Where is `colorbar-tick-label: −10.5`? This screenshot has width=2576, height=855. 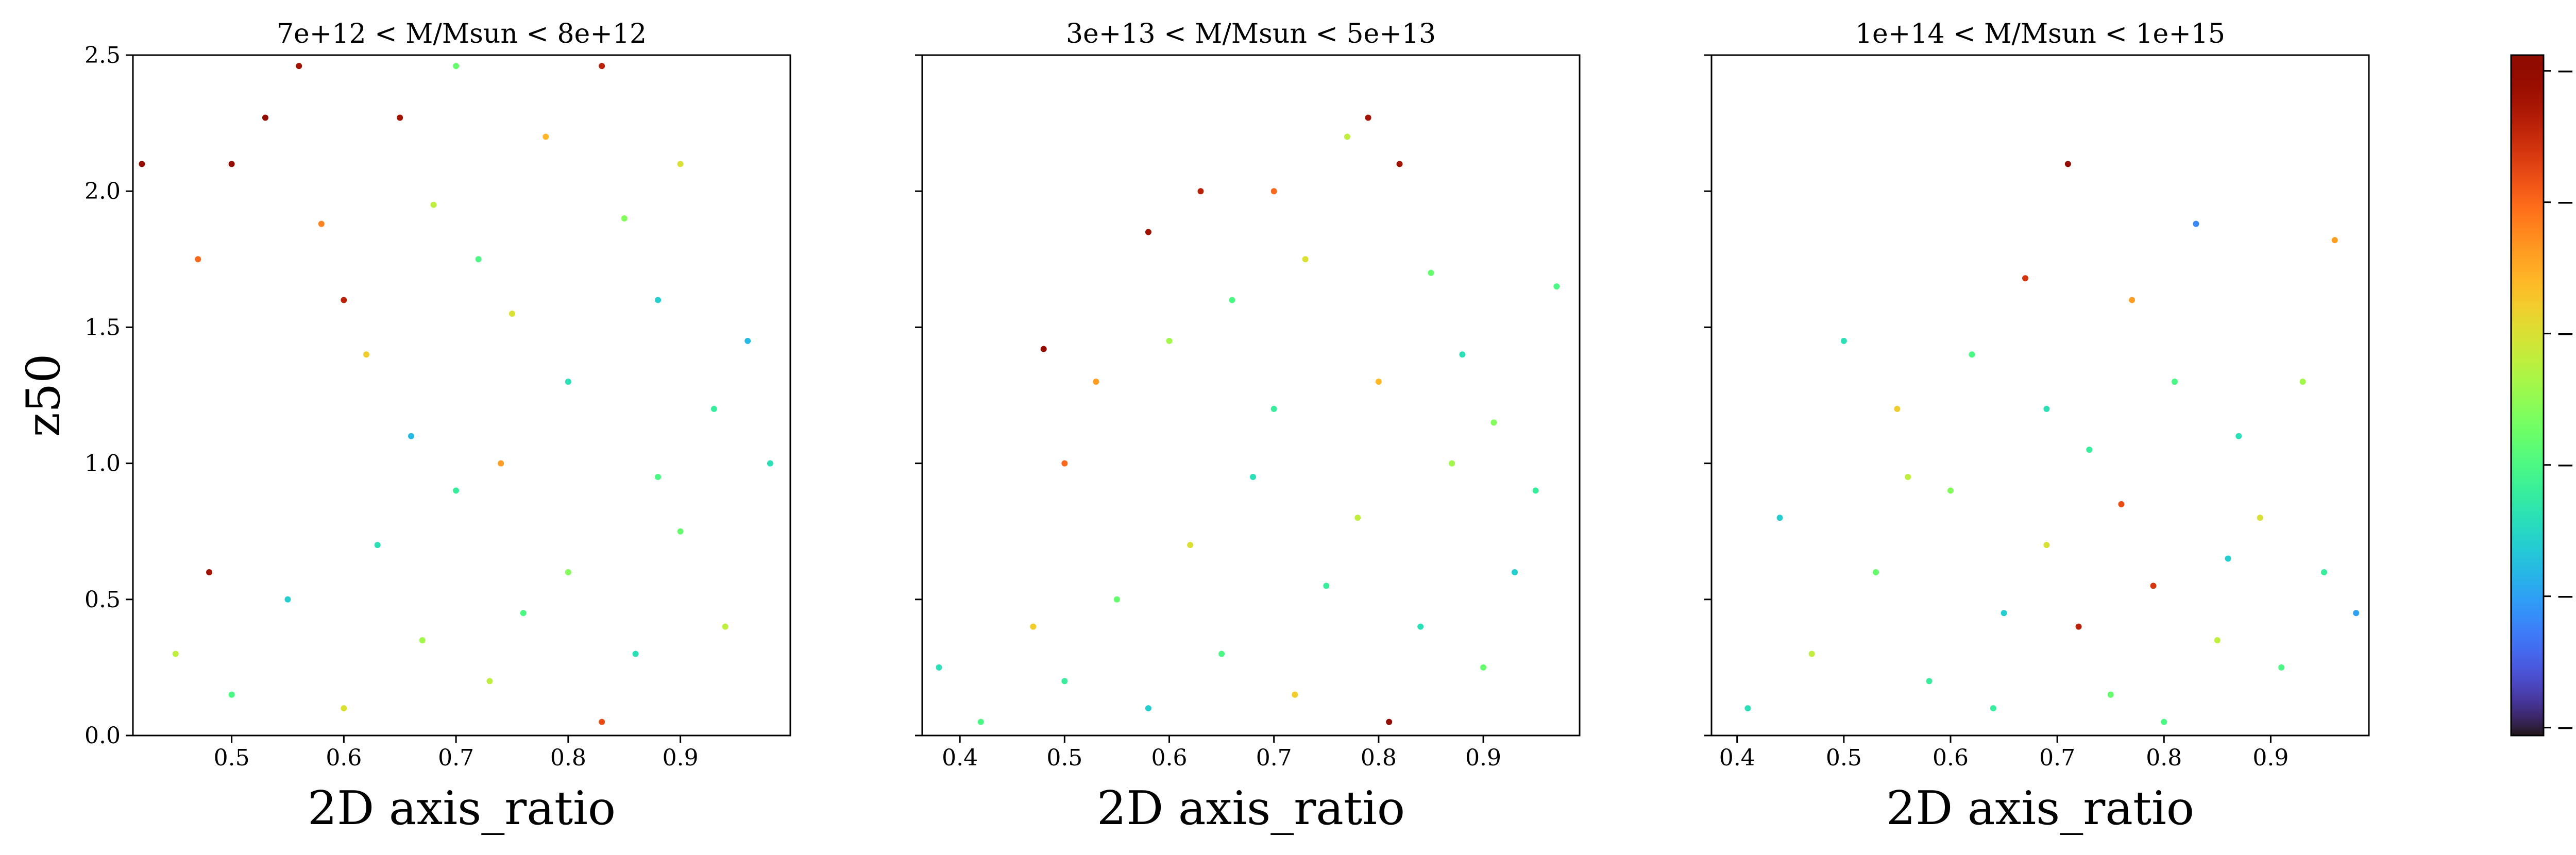
colorbar-tick-label: −10.5 is located at coordinates (2566, 334).